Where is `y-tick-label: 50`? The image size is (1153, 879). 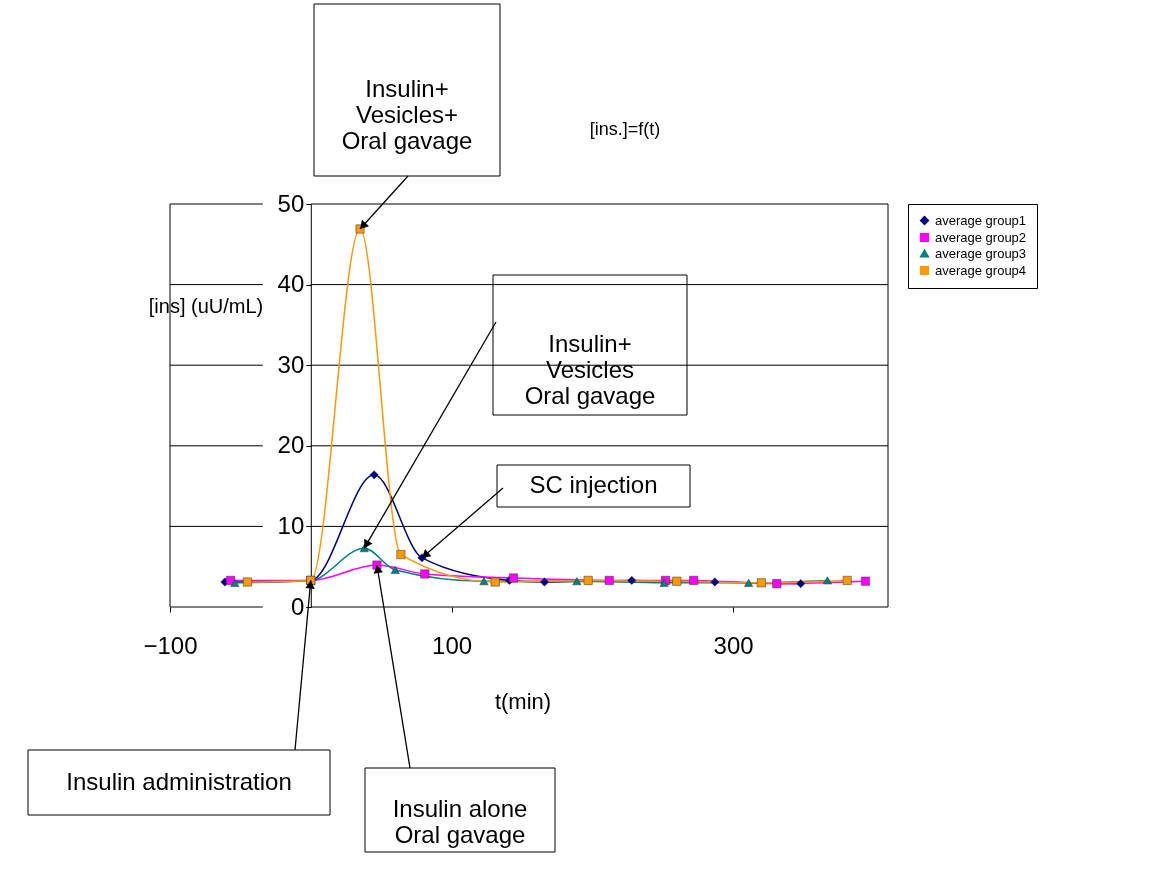 y-tick-label: 50 is located at coordinates (291, 203).